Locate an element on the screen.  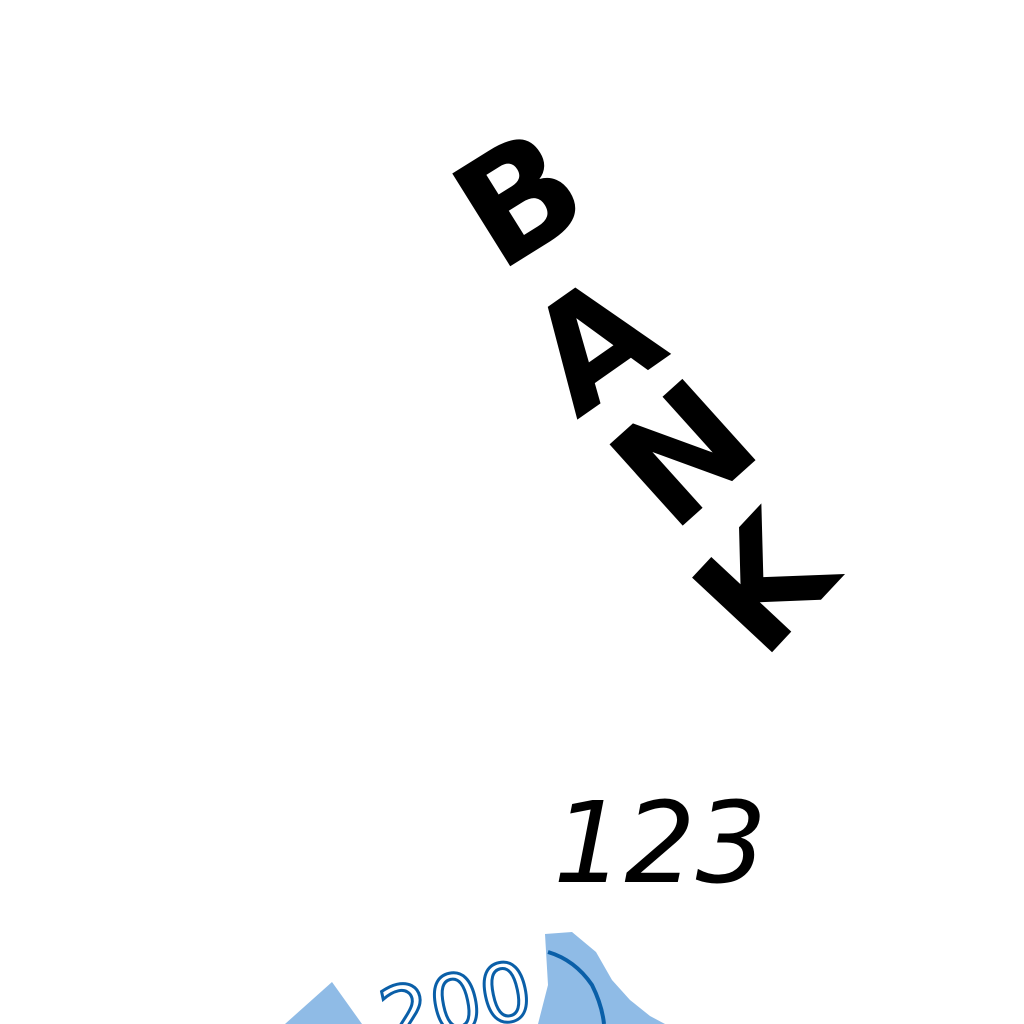
contour-label: 200 is located at coordinates (456, 983).